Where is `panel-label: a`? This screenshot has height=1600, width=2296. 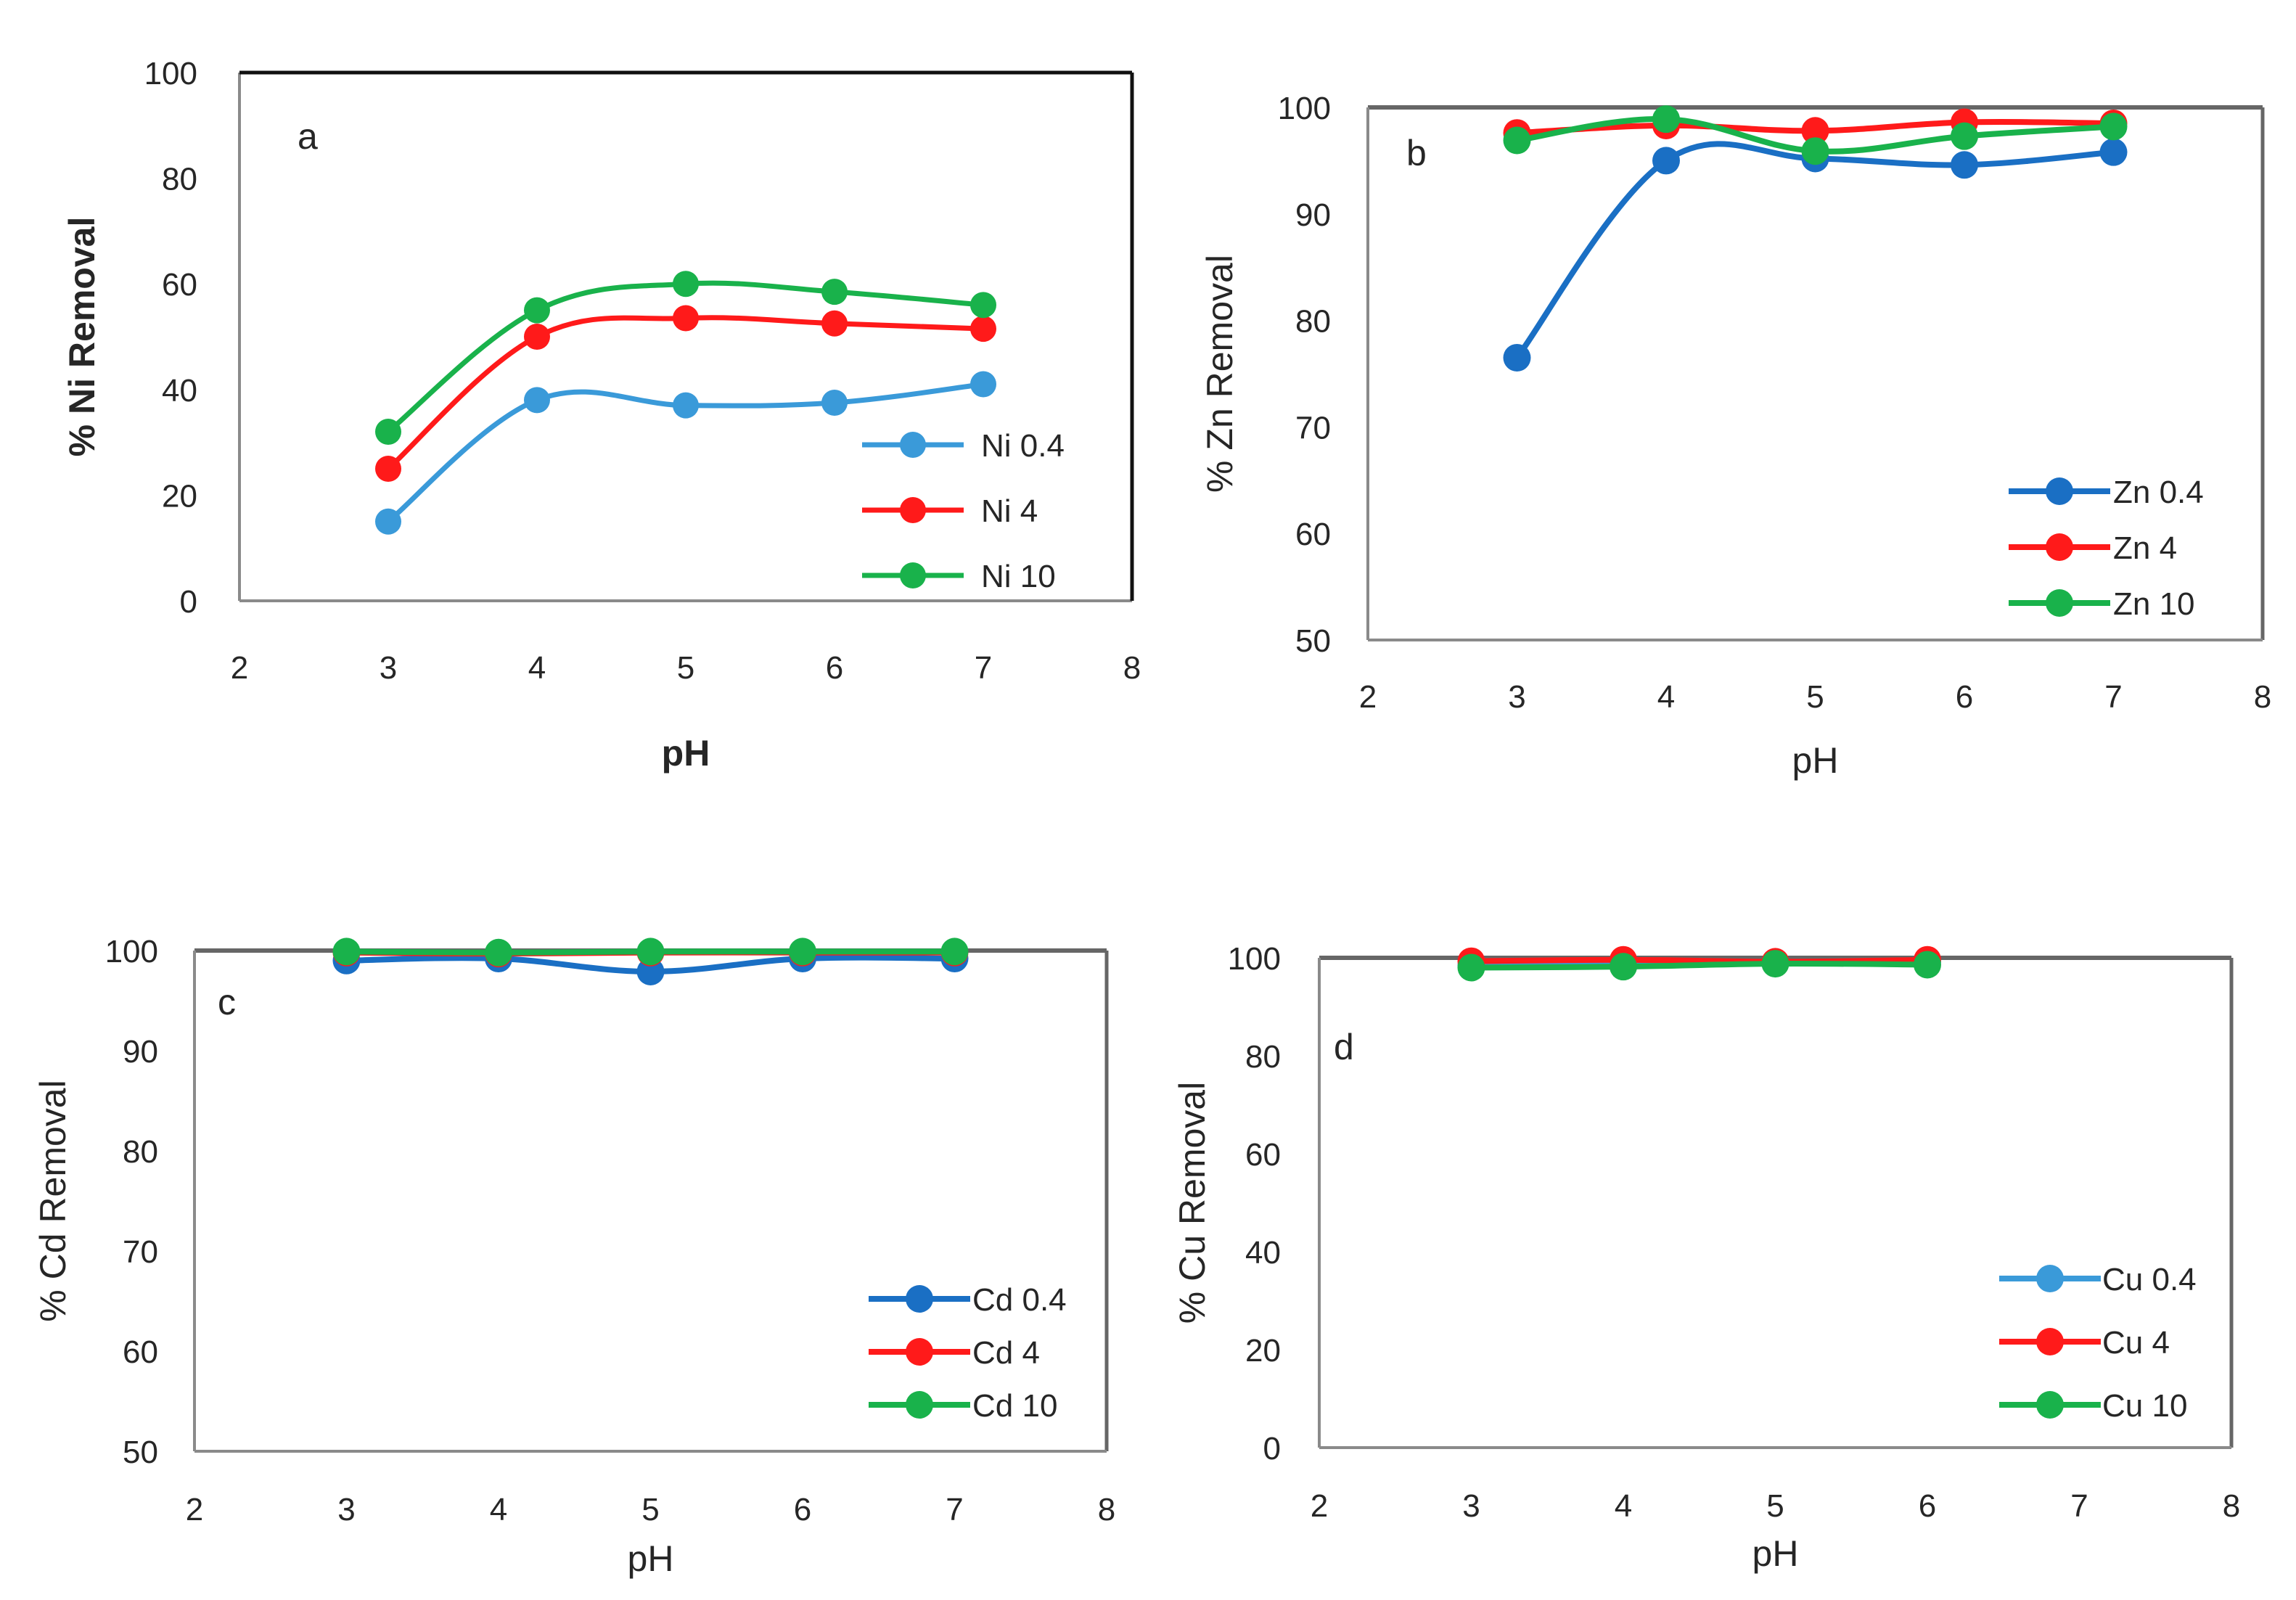 panel-label: a is located at coordinates (308, 136).